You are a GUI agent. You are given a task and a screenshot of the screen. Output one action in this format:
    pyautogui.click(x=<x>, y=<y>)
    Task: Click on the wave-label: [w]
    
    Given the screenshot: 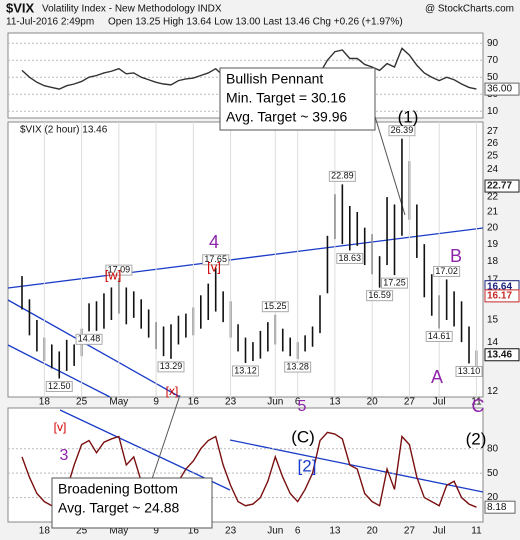 What is the action you would take?
    pyautogui.click(x=113, y=274)
    